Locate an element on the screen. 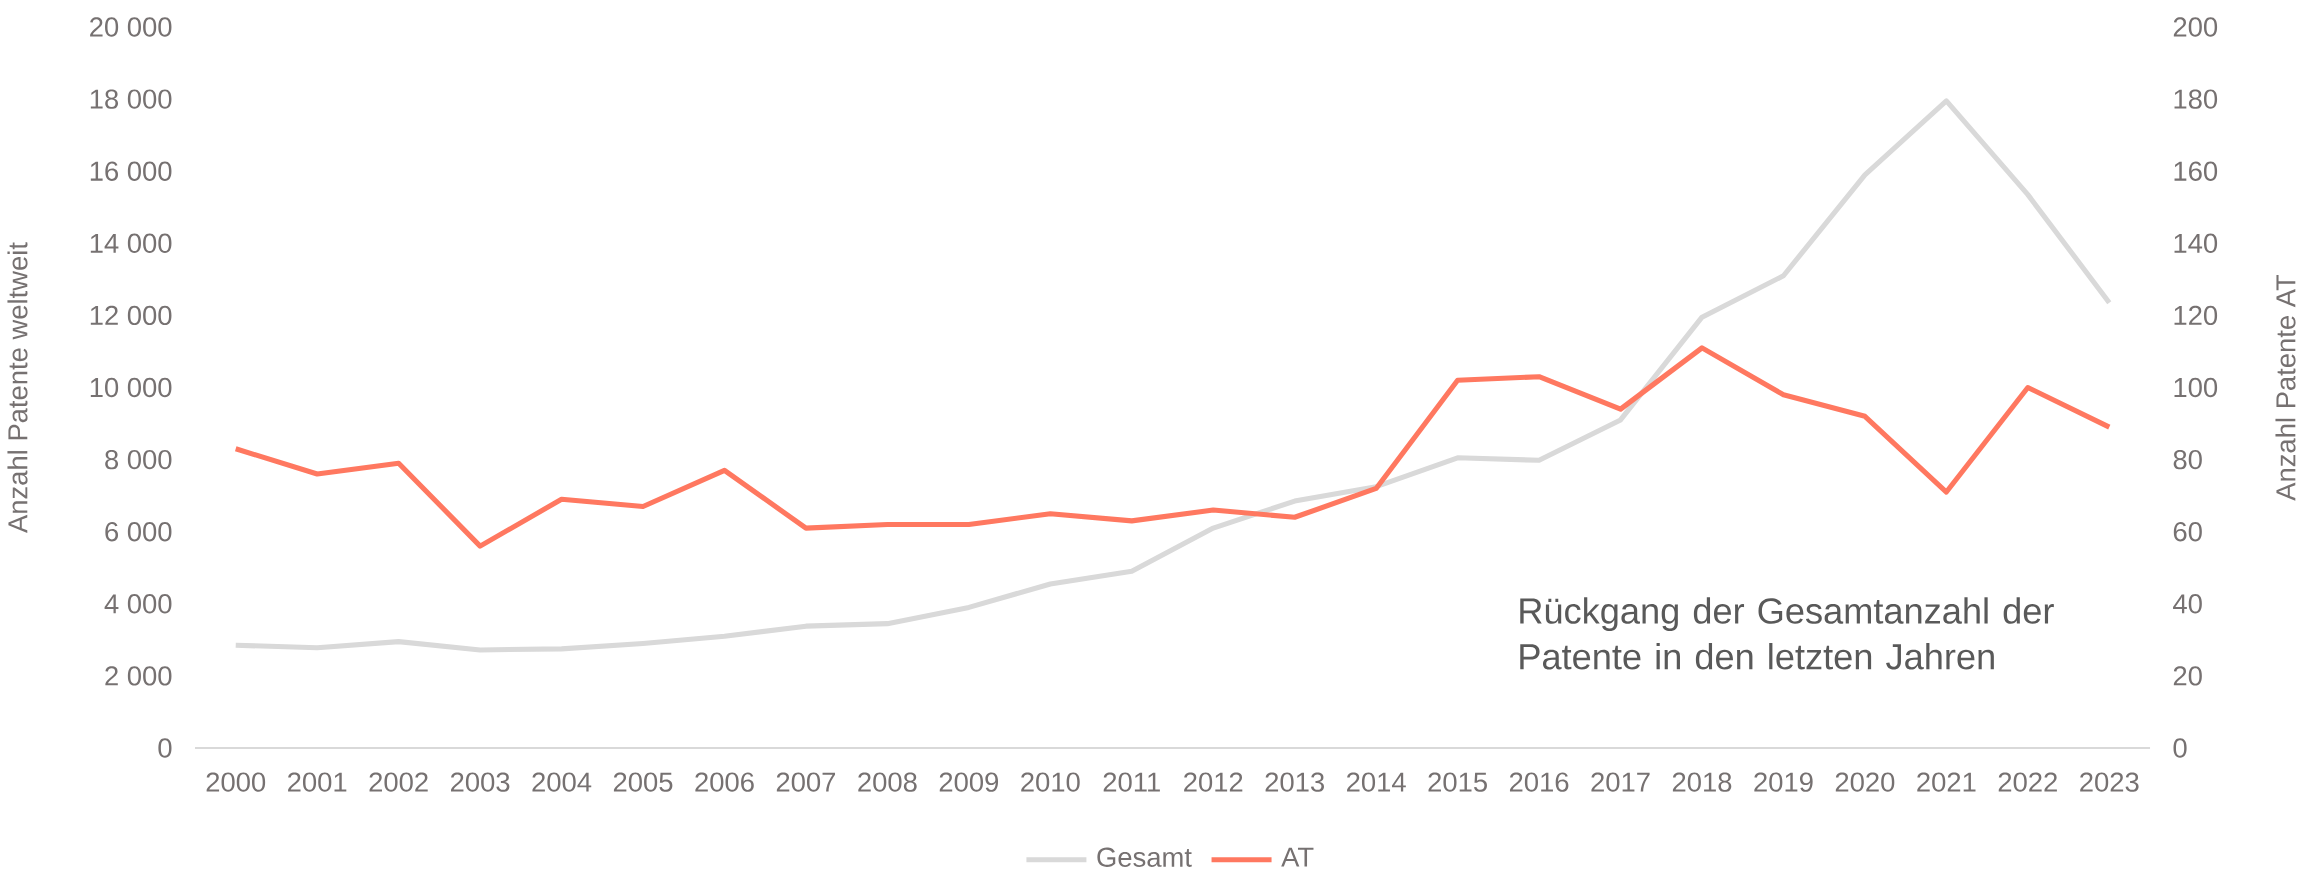 The image size is (2310, 872). y-tick-label: 12 000 is located at coordinates (131, 315).